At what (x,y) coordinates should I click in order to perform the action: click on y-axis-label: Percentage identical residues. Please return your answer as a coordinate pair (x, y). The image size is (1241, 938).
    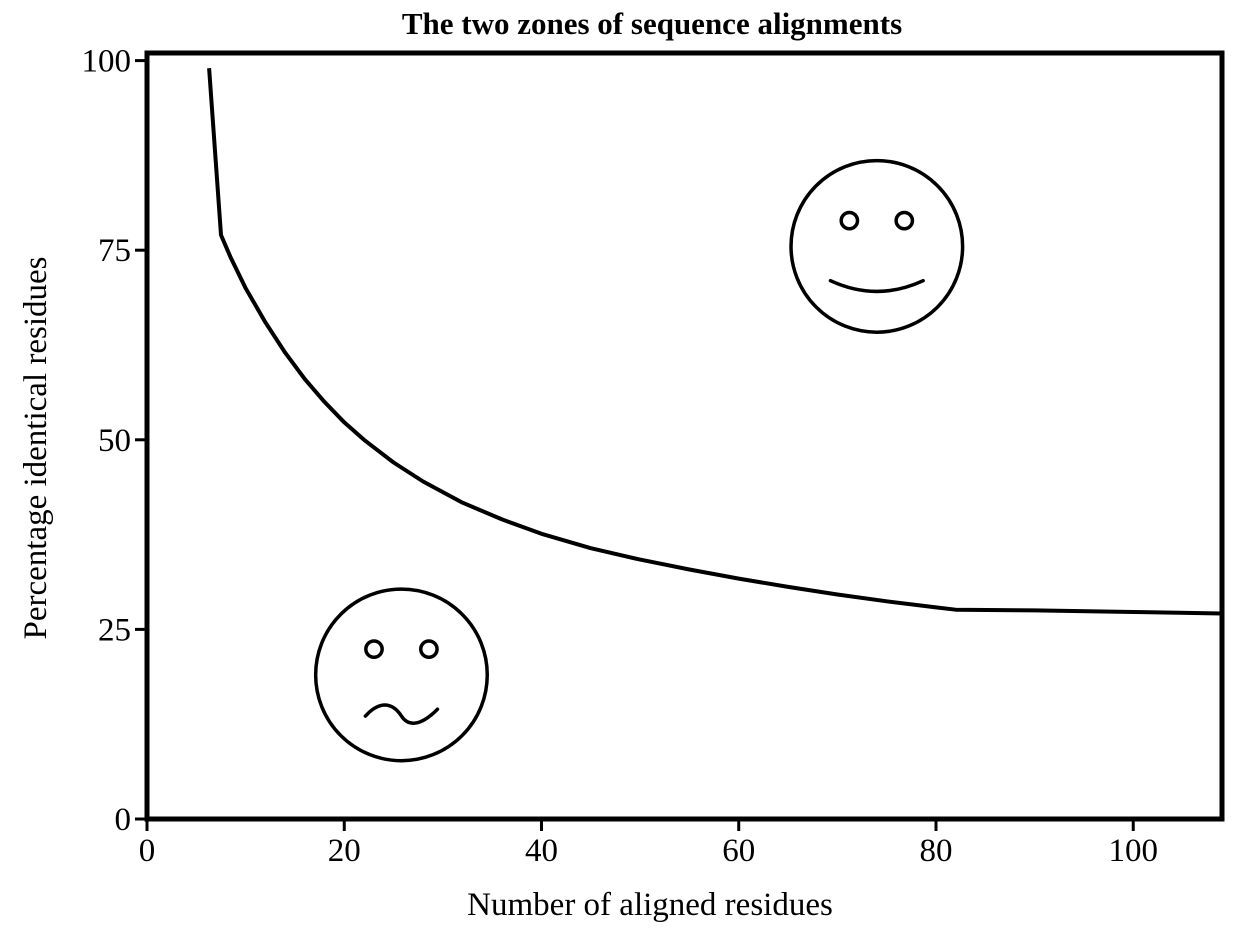
    Looking at the image, I should click on (36, 448).